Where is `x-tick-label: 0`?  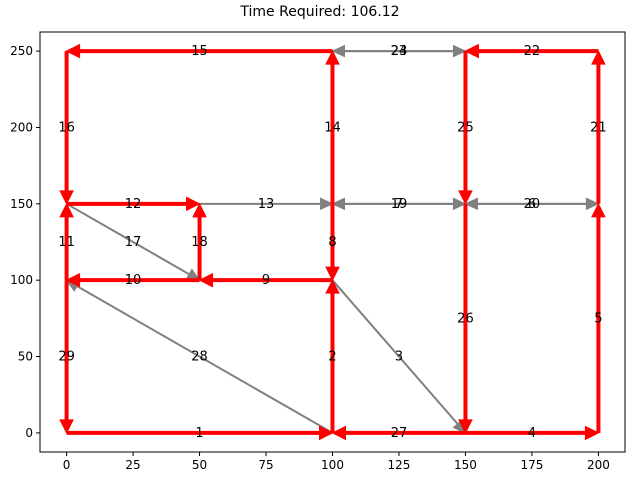
x-tick-label: 0 is located at coordinates (67, 465).